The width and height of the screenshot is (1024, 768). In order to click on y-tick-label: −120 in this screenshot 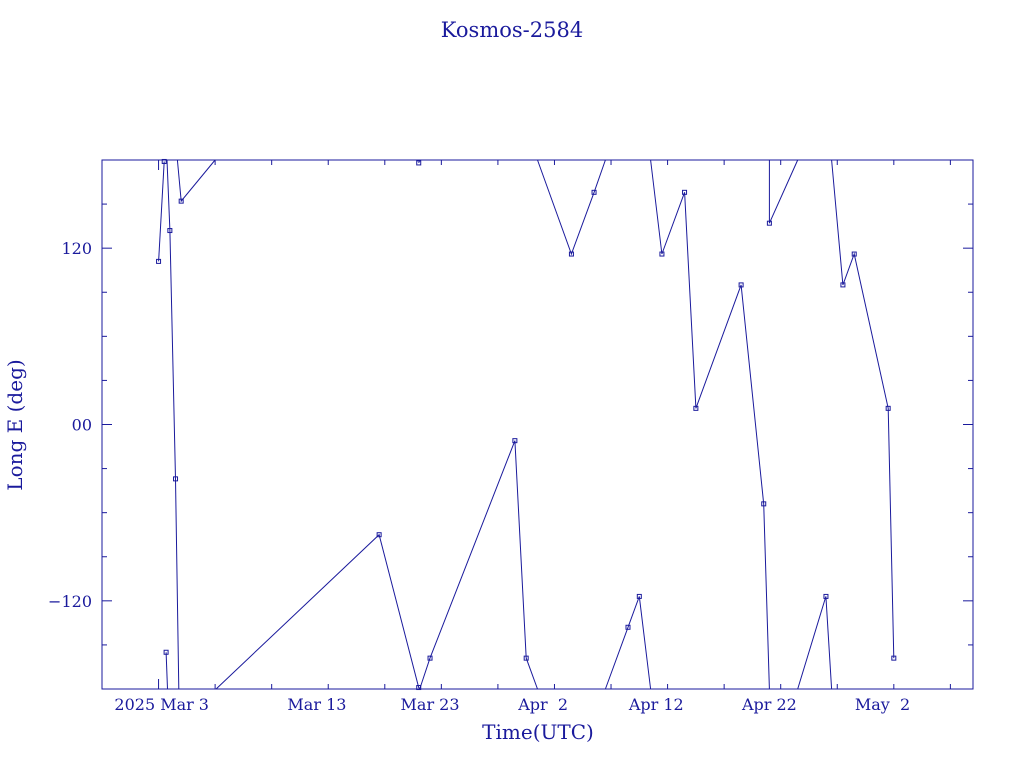, I will do `click(70, 601)`.